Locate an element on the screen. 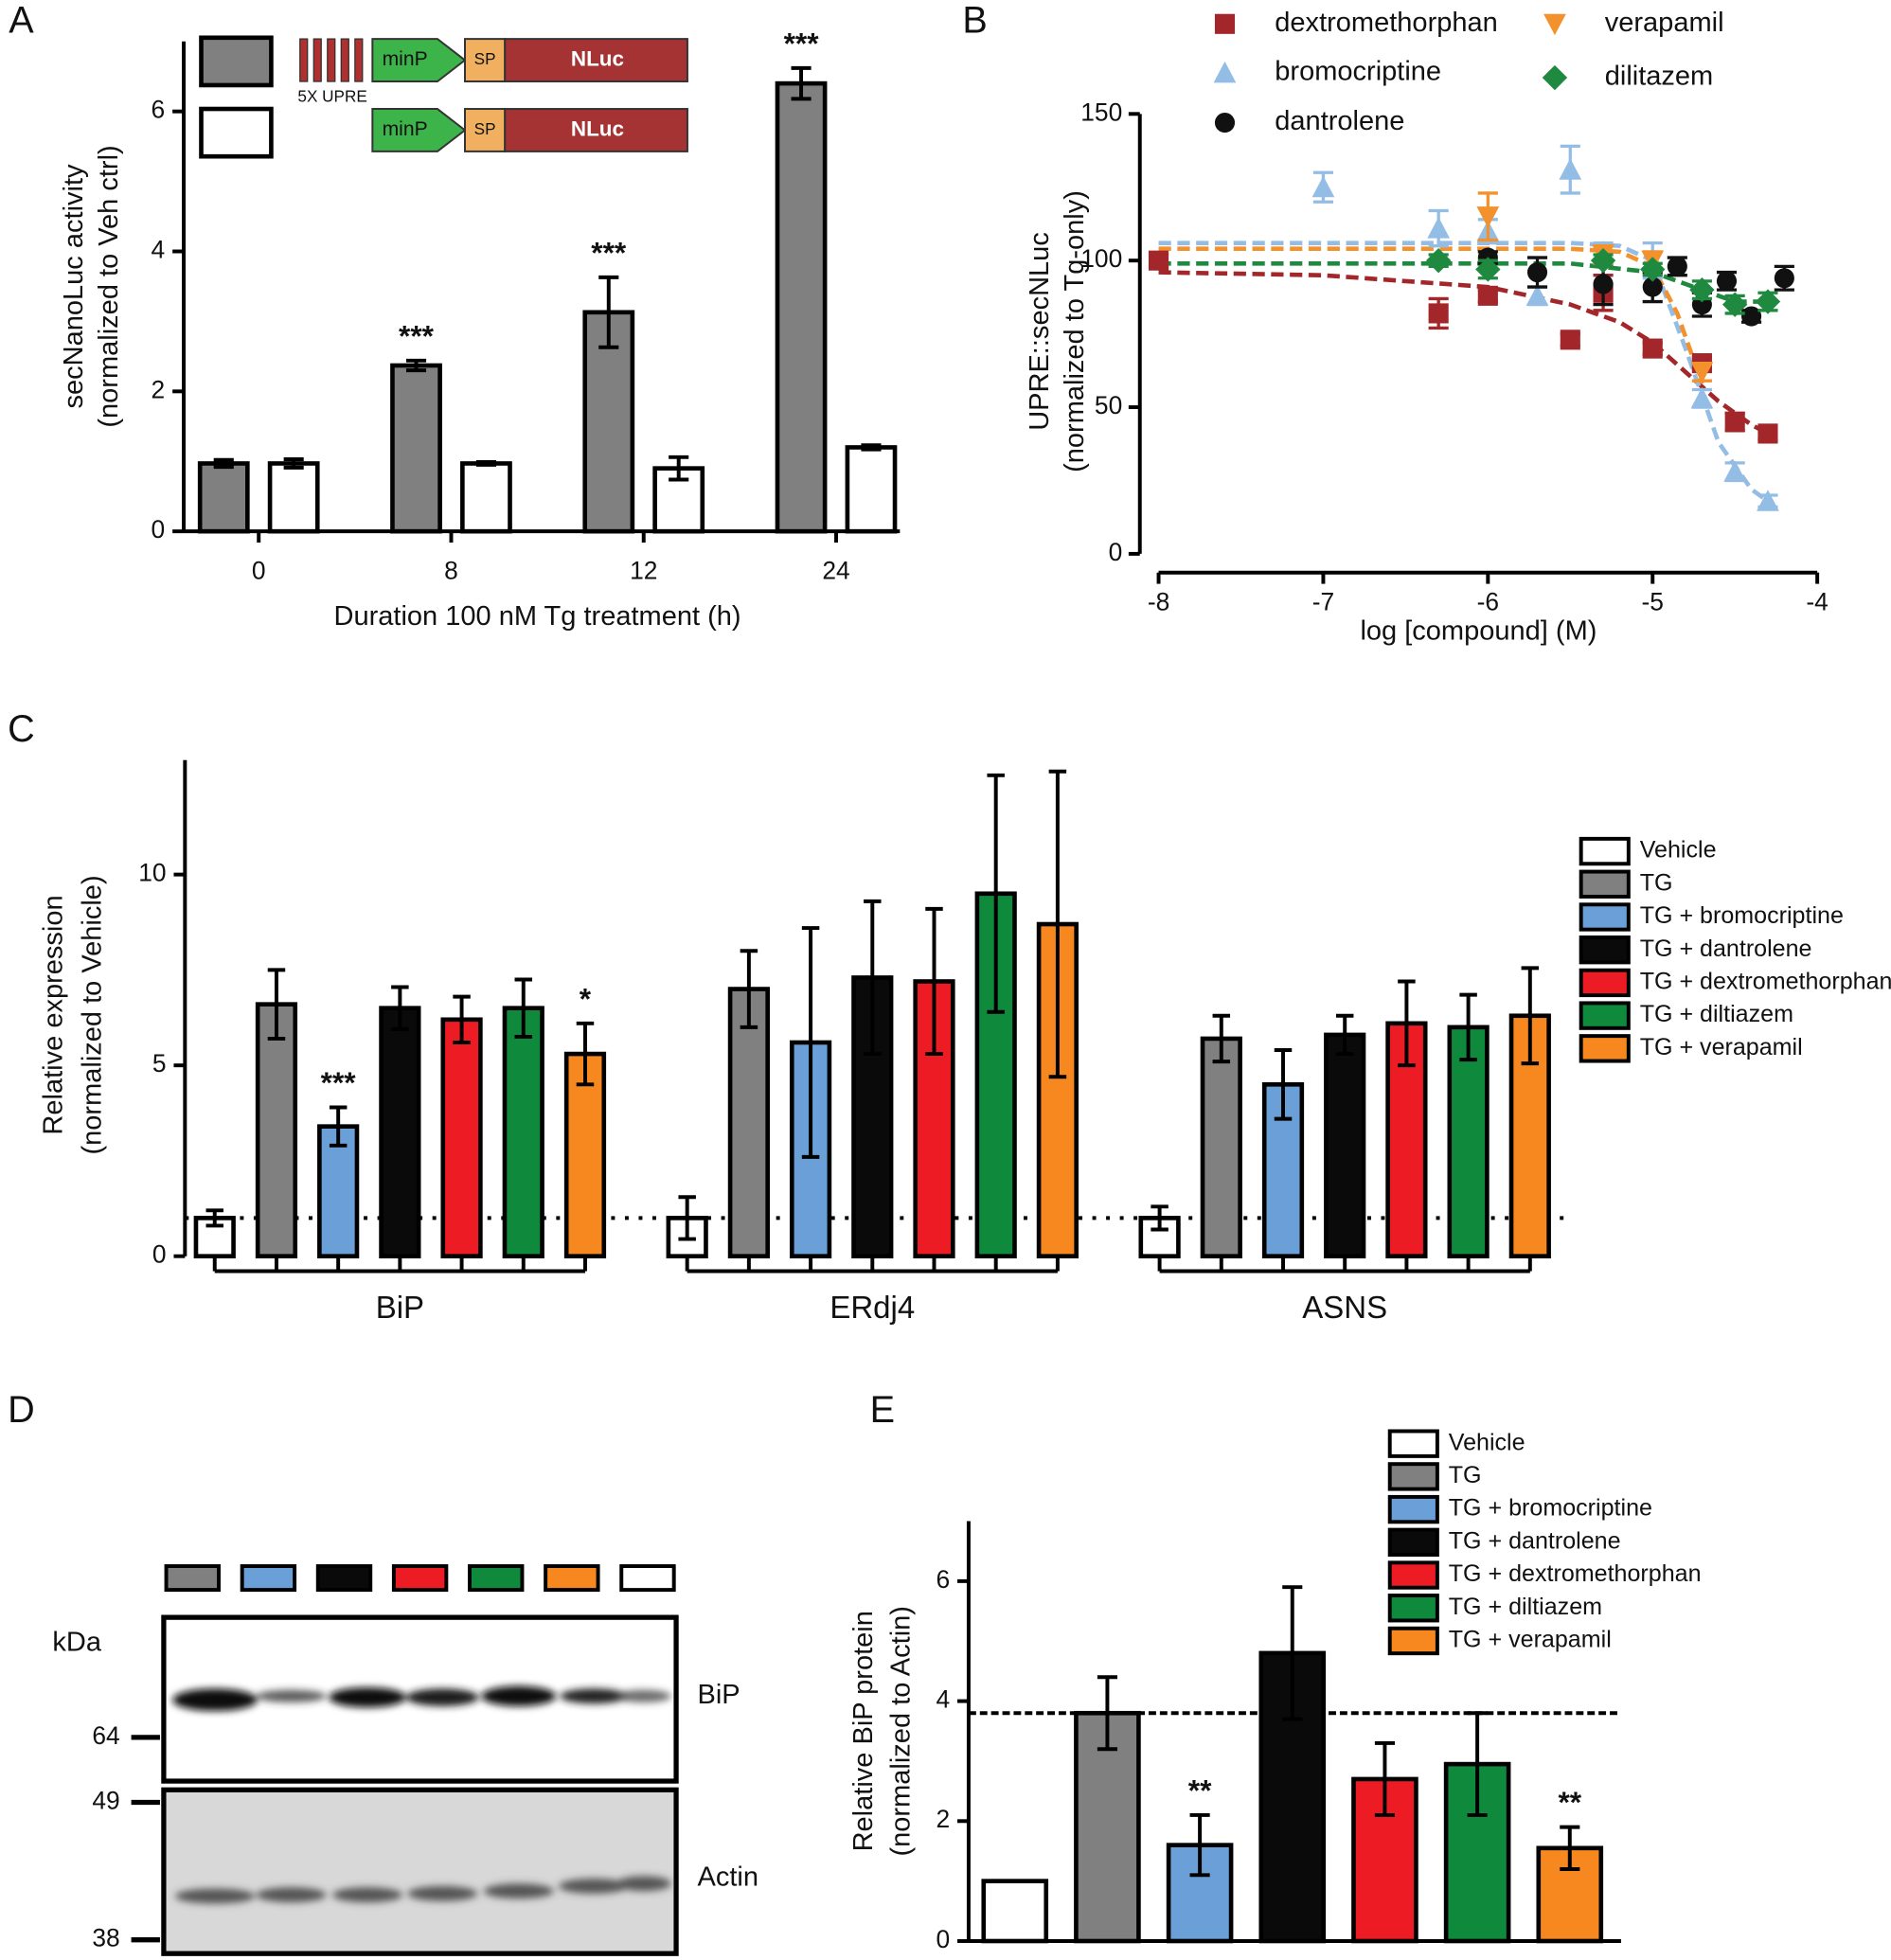 The image size is (1891, 1960). legend-label: verapamil is located at coordinates (1664, 23).